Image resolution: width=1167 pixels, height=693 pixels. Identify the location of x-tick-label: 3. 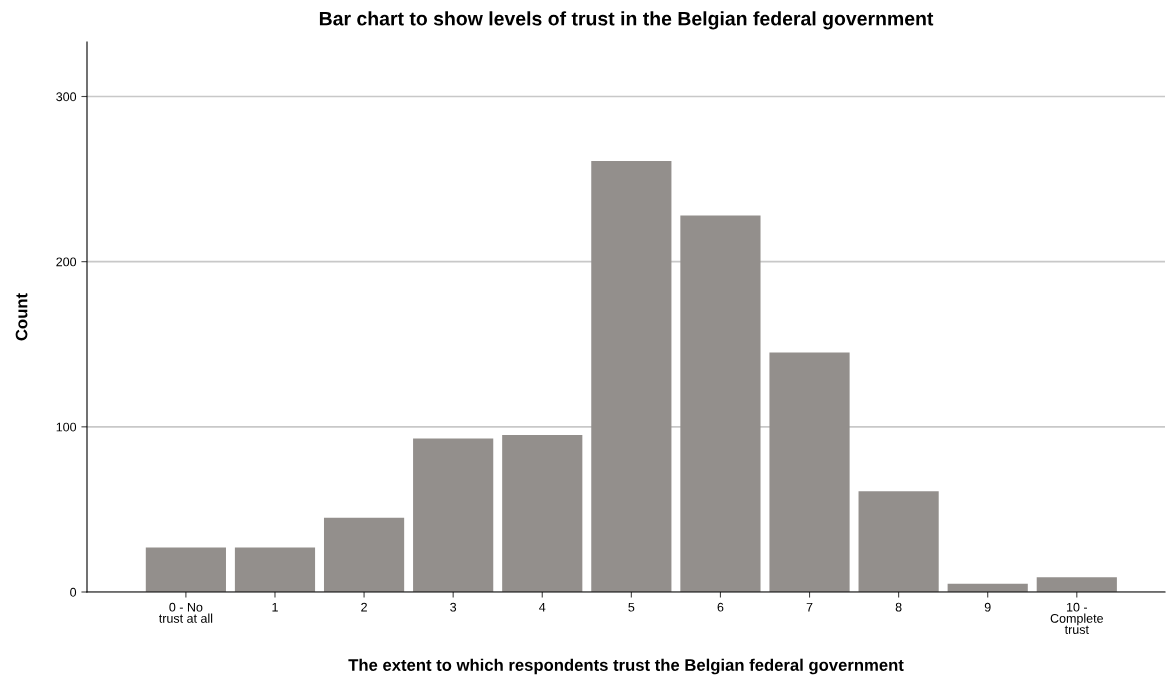
(453, 607).